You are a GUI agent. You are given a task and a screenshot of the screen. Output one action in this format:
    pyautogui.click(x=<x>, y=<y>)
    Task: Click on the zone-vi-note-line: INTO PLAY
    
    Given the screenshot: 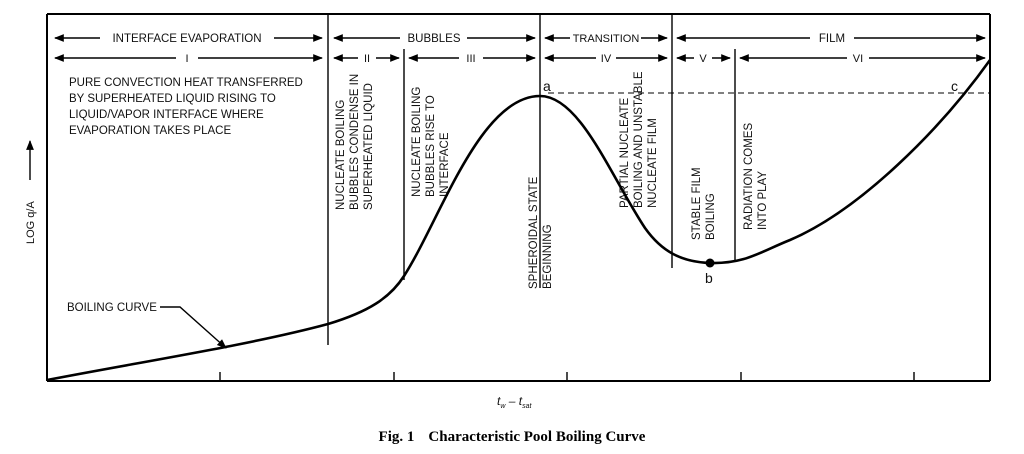 What is the action you would take?
    pyautogui.click(x=763, y=200)
    